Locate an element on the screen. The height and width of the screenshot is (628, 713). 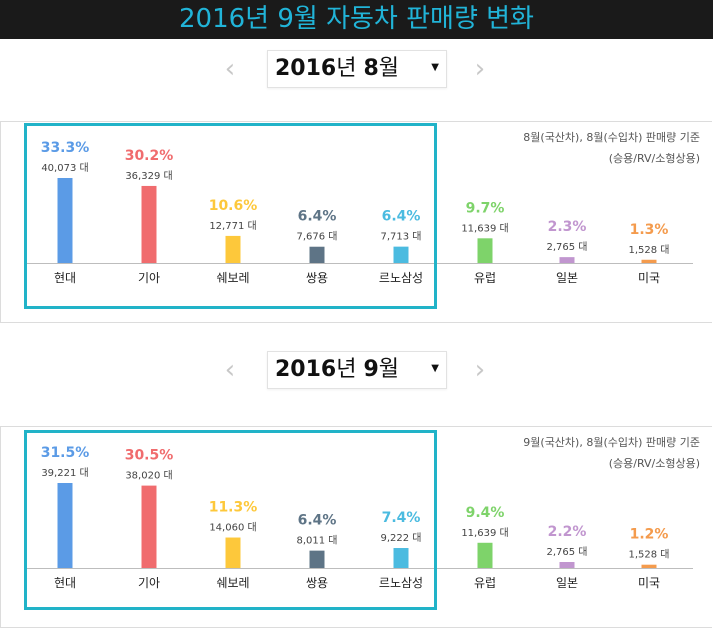
data-label-units: 9,222 대 is located at coordinates (400, 538).